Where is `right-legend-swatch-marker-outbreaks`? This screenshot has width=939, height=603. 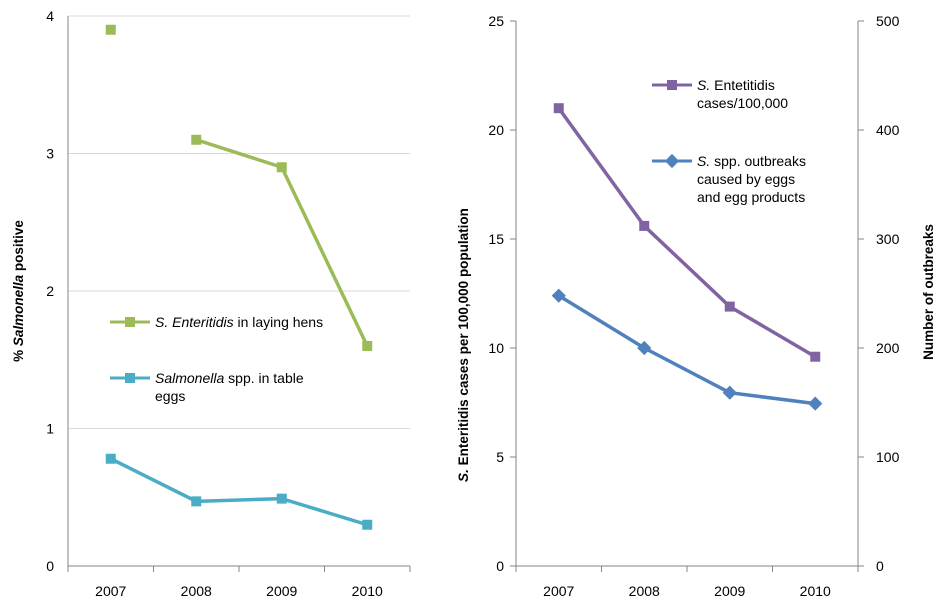
right-legend-swatch-marker-outbreaks is located at coordinates (672, 161).